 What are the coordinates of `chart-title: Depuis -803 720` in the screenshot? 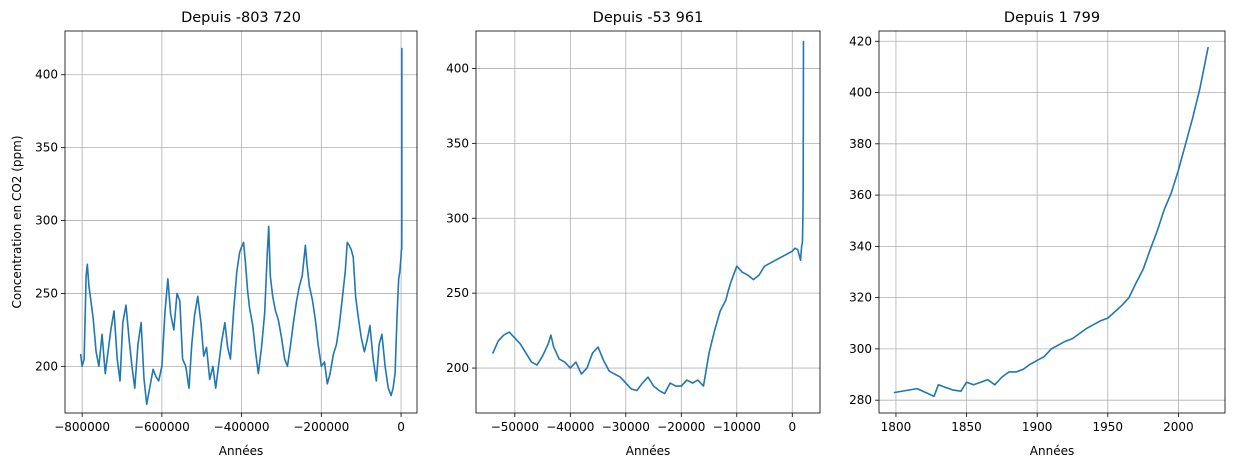 It's located at (241, 18).